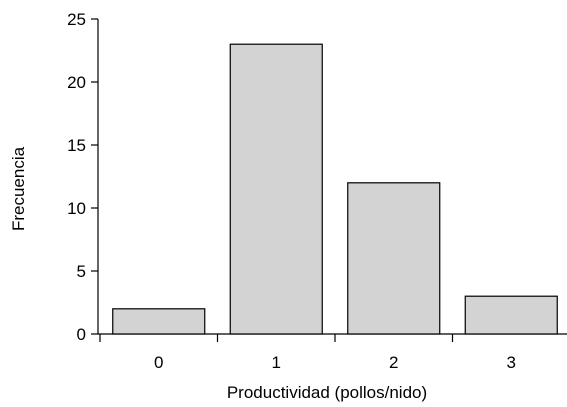 The width and height of the screenshot is (567, 407). Describe the element at coordinates (327, 392) in the screenshot. I see `x-axis-title: Productividad (pollos/nido)` at that location.